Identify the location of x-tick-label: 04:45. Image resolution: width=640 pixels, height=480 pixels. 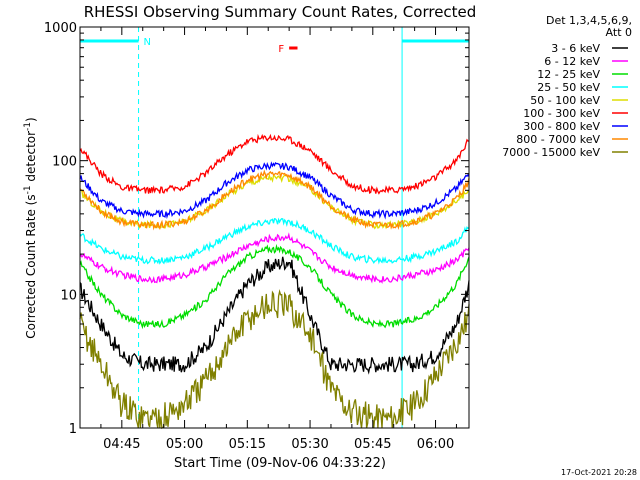
(121, 444).